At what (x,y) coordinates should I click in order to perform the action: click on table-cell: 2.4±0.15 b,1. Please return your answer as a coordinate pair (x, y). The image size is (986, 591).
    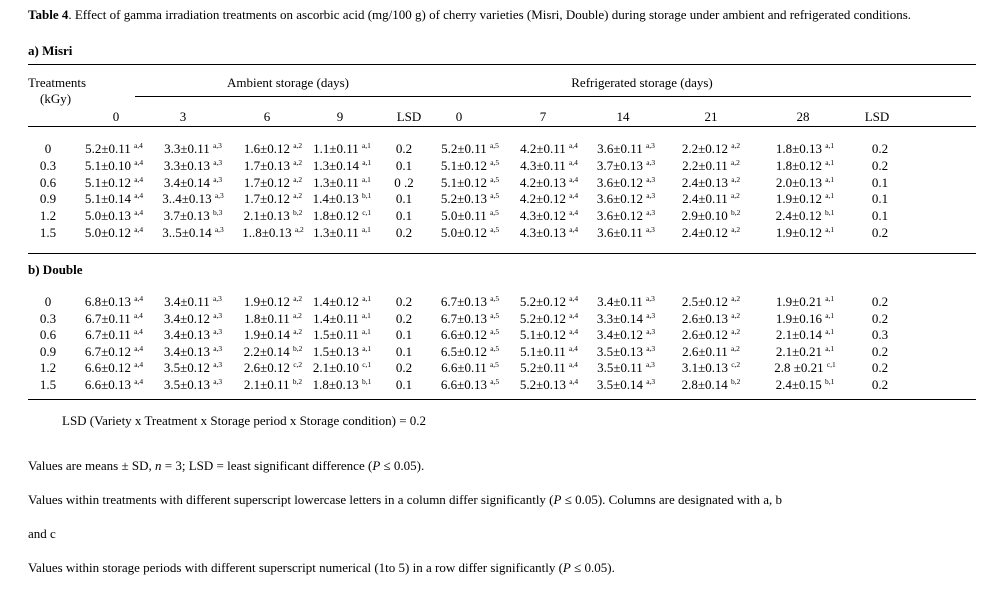
    Looking at the image, I should click on (805, 384).